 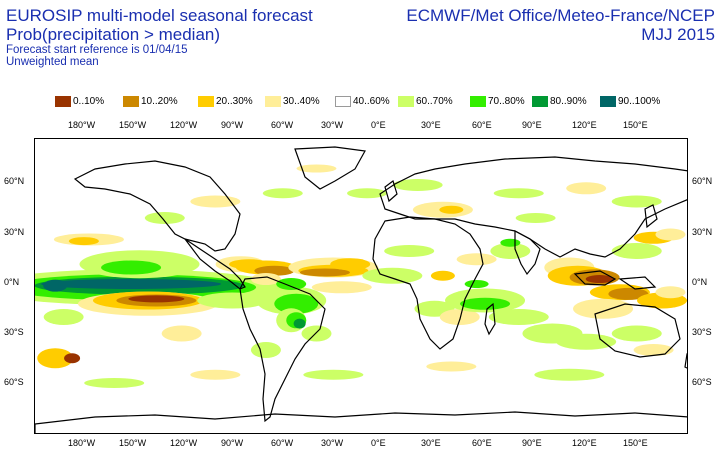 What do you see at coordinates (292, 101) in the screenshot?
I see `legend-item: 30..40%` at bounding box center [292, 101].